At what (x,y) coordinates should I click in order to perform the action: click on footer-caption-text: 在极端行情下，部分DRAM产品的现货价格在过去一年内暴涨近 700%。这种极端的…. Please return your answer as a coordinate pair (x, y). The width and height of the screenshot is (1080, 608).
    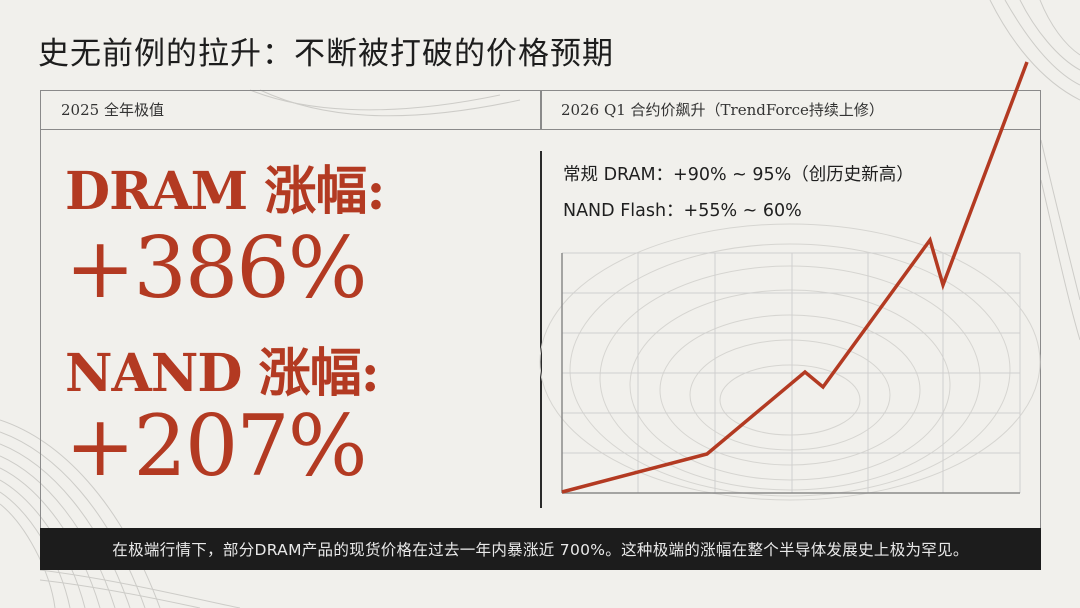
    Looking at the image, I should click on (540, 550).